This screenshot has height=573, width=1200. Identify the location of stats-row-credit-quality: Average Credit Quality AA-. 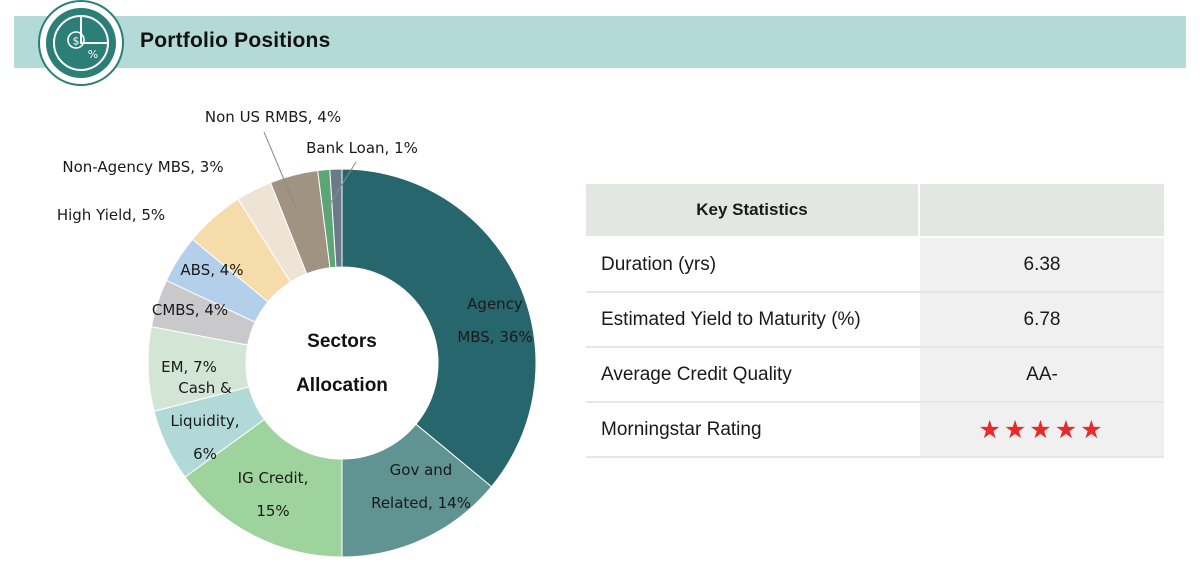
(875, 375).